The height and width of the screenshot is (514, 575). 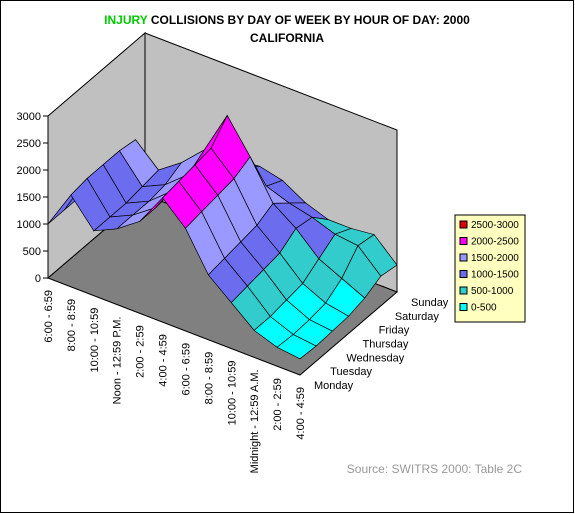 I want to click on title-line: CALIFORNIA, so click(x=287, y=38).